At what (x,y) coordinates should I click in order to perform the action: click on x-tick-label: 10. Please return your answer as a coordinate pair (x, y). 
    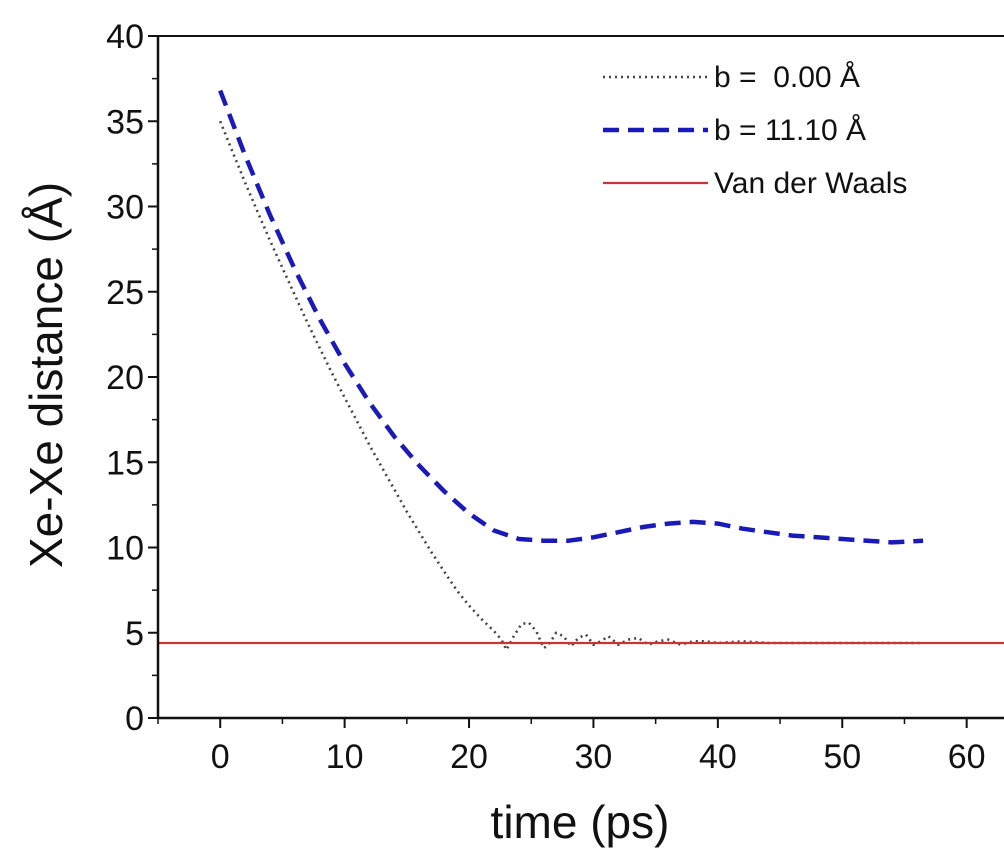
    Looking at the image, I should click on (345, 757).